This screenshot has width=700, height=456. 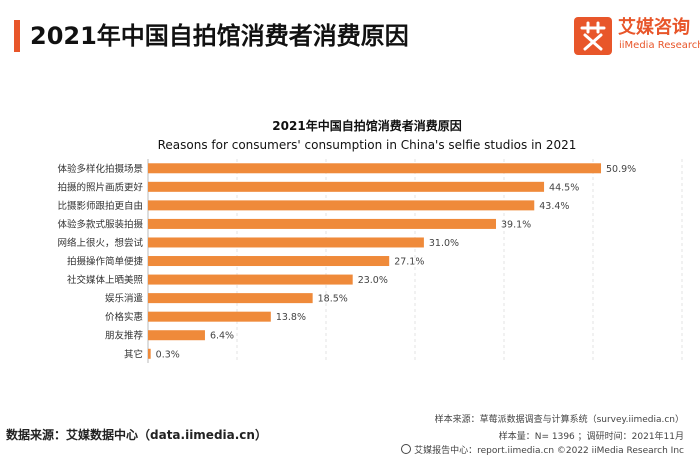 What do you see at coordinates (654, 27) in the screenshot?
I see `logo-text-cn: 艾媒咨询` at bounding box center [654, 27].